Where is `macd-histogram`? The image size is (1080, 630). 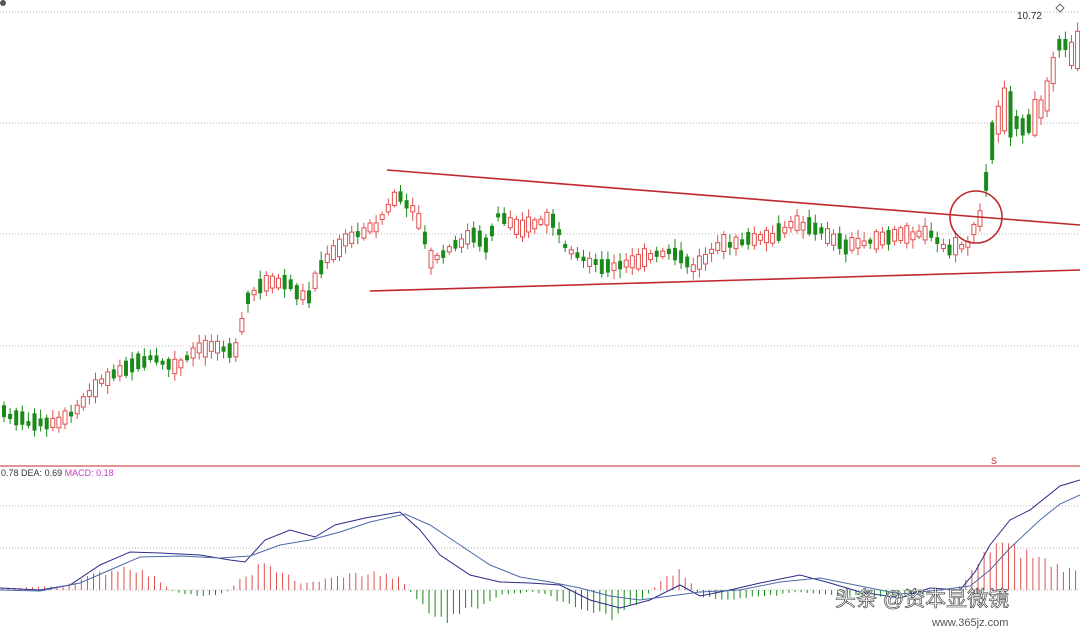 macd-histogram is located at coordinates (539, 583).